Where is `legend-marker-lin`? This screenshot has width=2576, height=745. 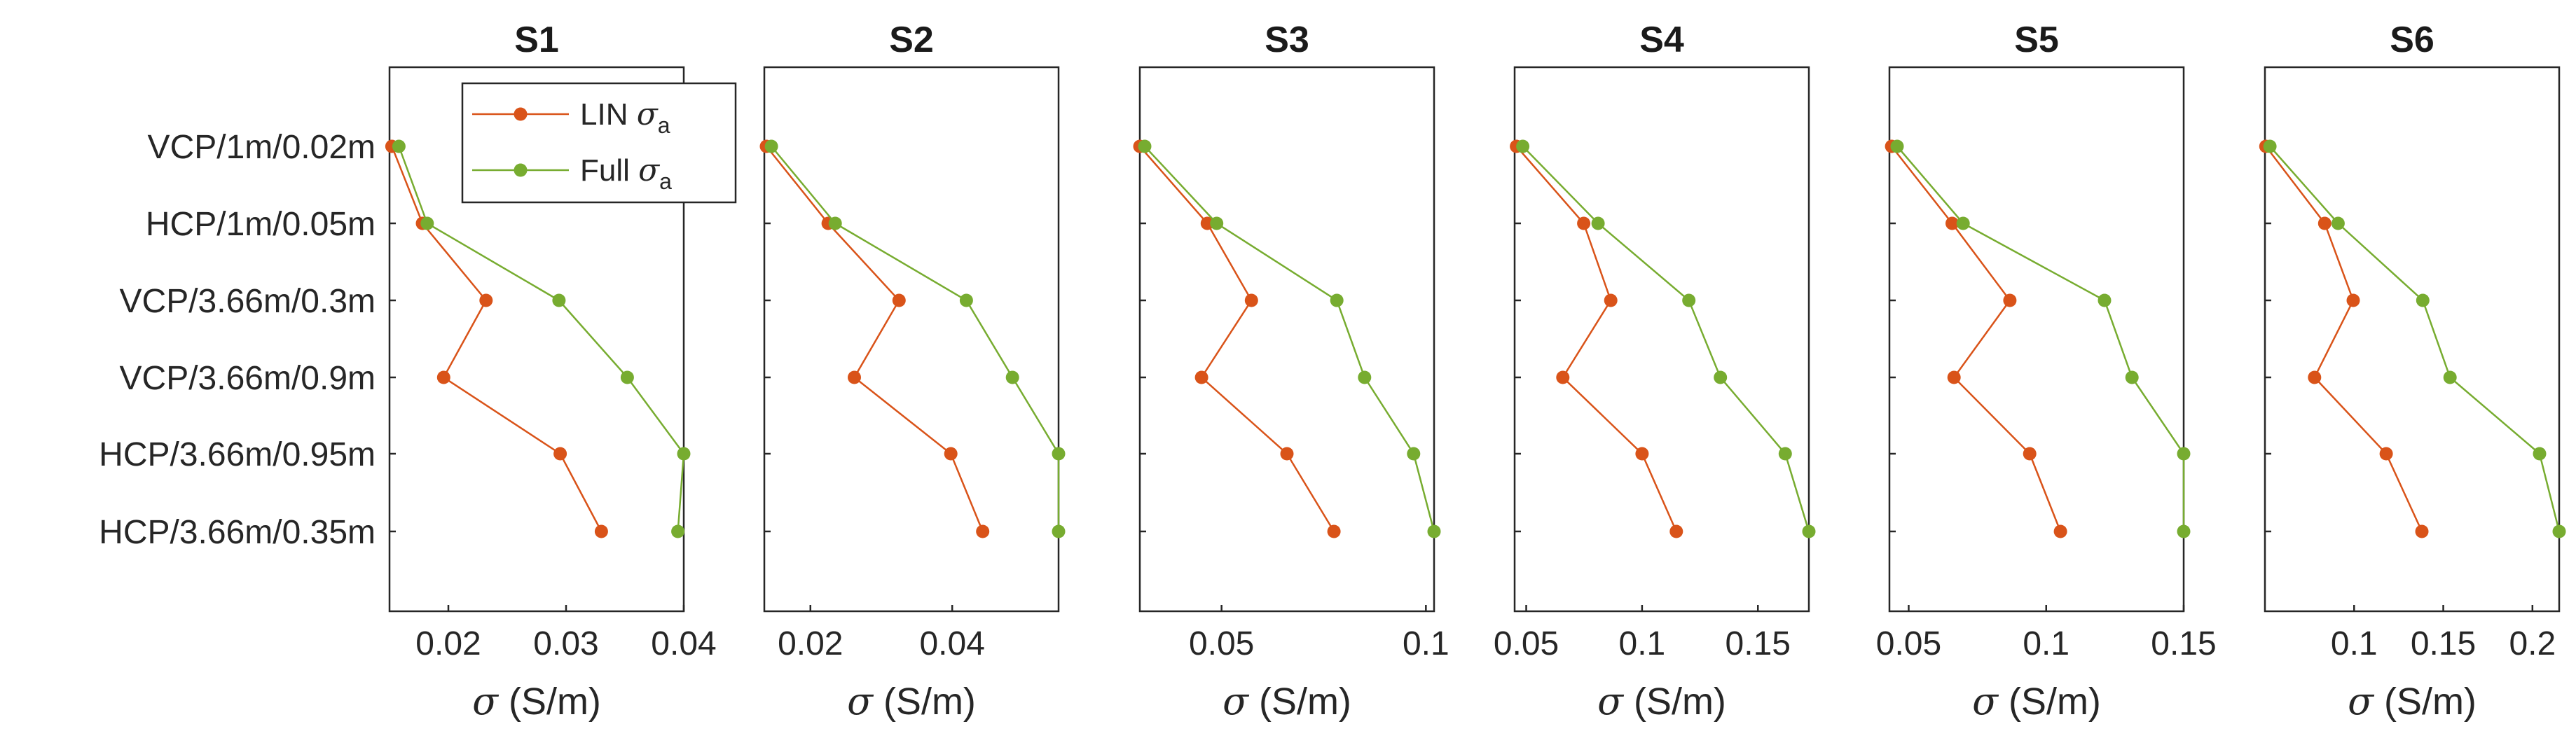 legend-marker-lin is located at coordinates (521, 114).